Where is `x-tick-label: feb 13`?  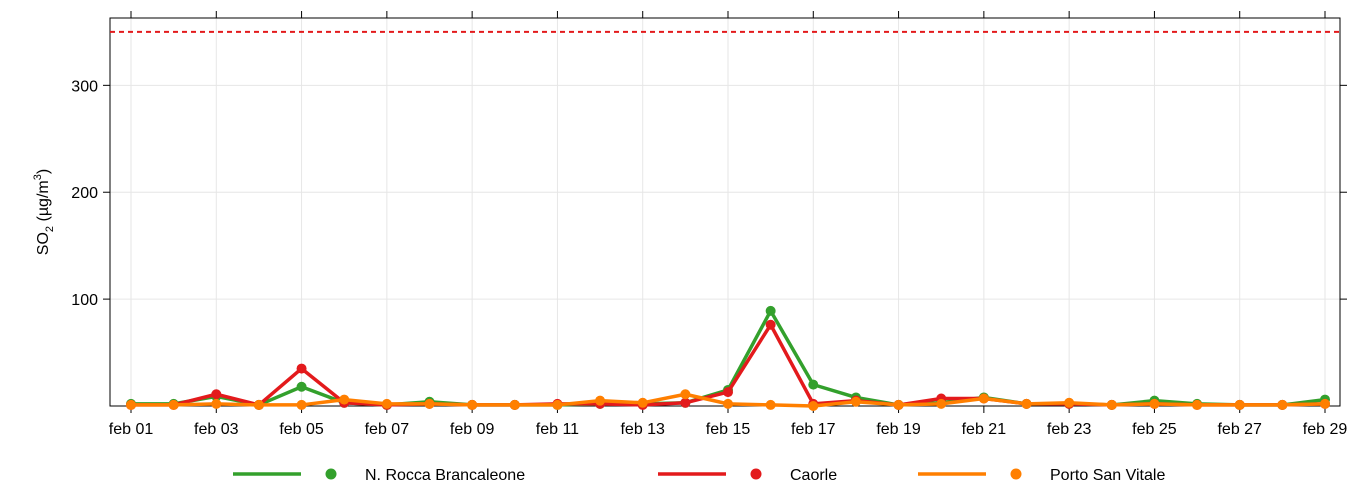 x-tick-label: feb 13 is located at coordinates (642, 429).